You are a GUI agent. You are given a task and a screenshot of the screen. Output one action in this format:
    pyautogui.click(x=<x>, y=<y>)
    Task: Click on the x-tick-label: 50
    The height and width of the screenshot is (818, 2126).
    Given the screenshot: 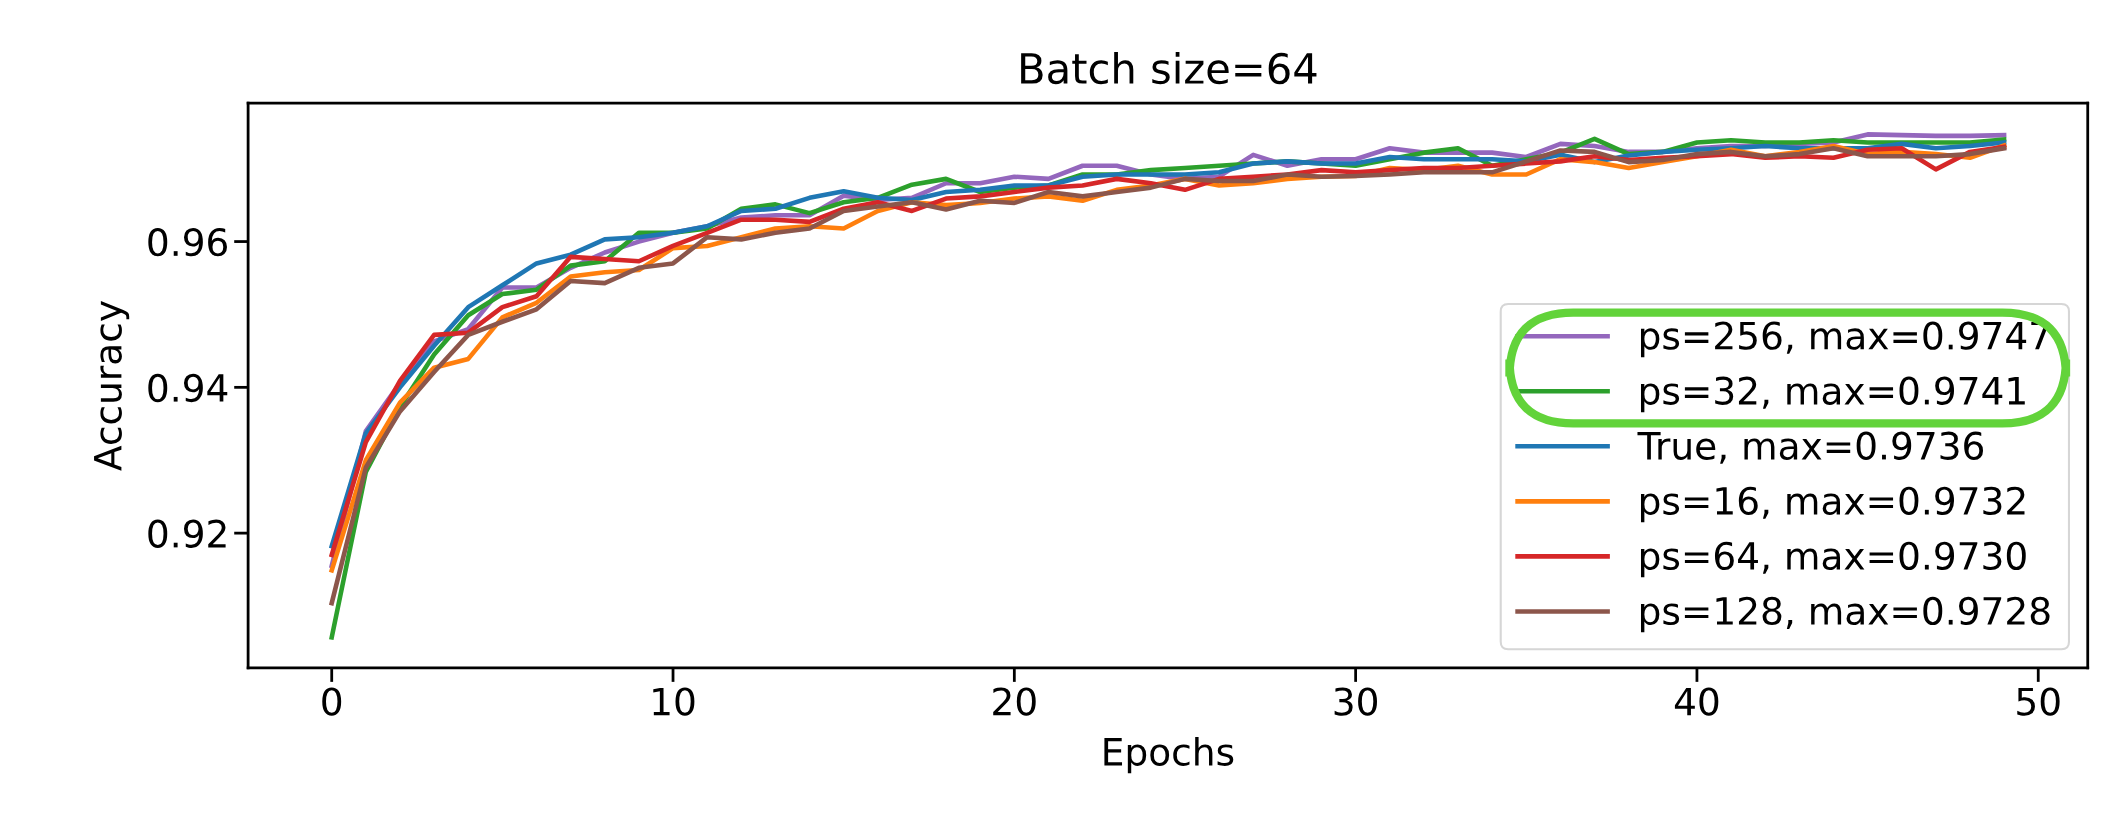 What is the action you would take?
    pyautogui.click(x=2038, y=701)
    